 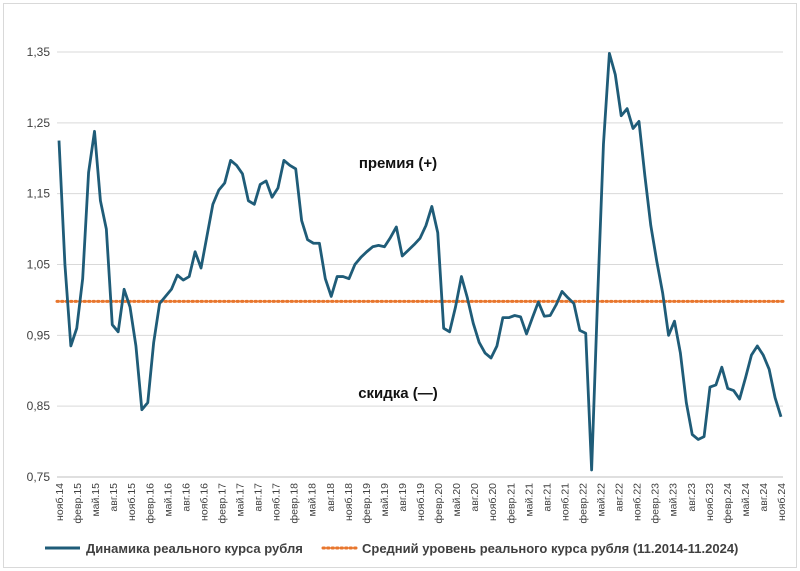 I want to click on y-axis-ticks: 0,75 0,85 0,95 1,05 1,15 1,25 1,35, so click(x=39, y=264).